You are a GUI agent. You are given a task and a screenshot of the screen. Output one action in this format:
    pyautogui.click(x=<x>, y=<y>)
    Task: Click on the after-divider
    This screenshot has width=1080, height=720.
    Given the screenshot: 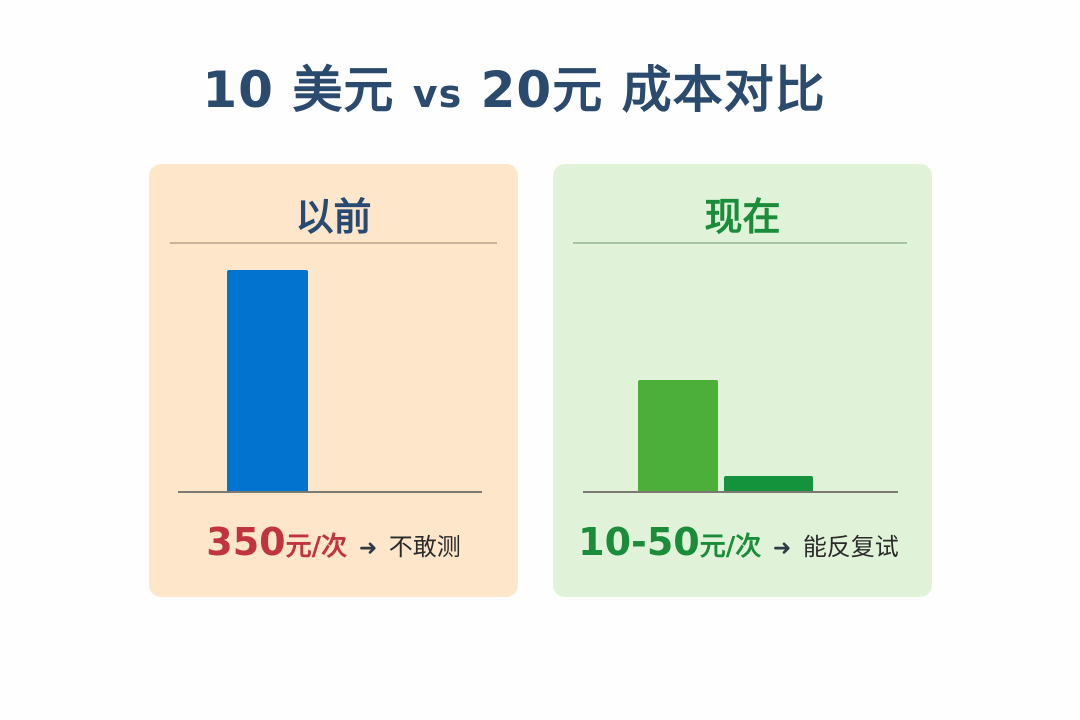 What is the action you would take?
    pyautogui.click(x=740, y=243)
    